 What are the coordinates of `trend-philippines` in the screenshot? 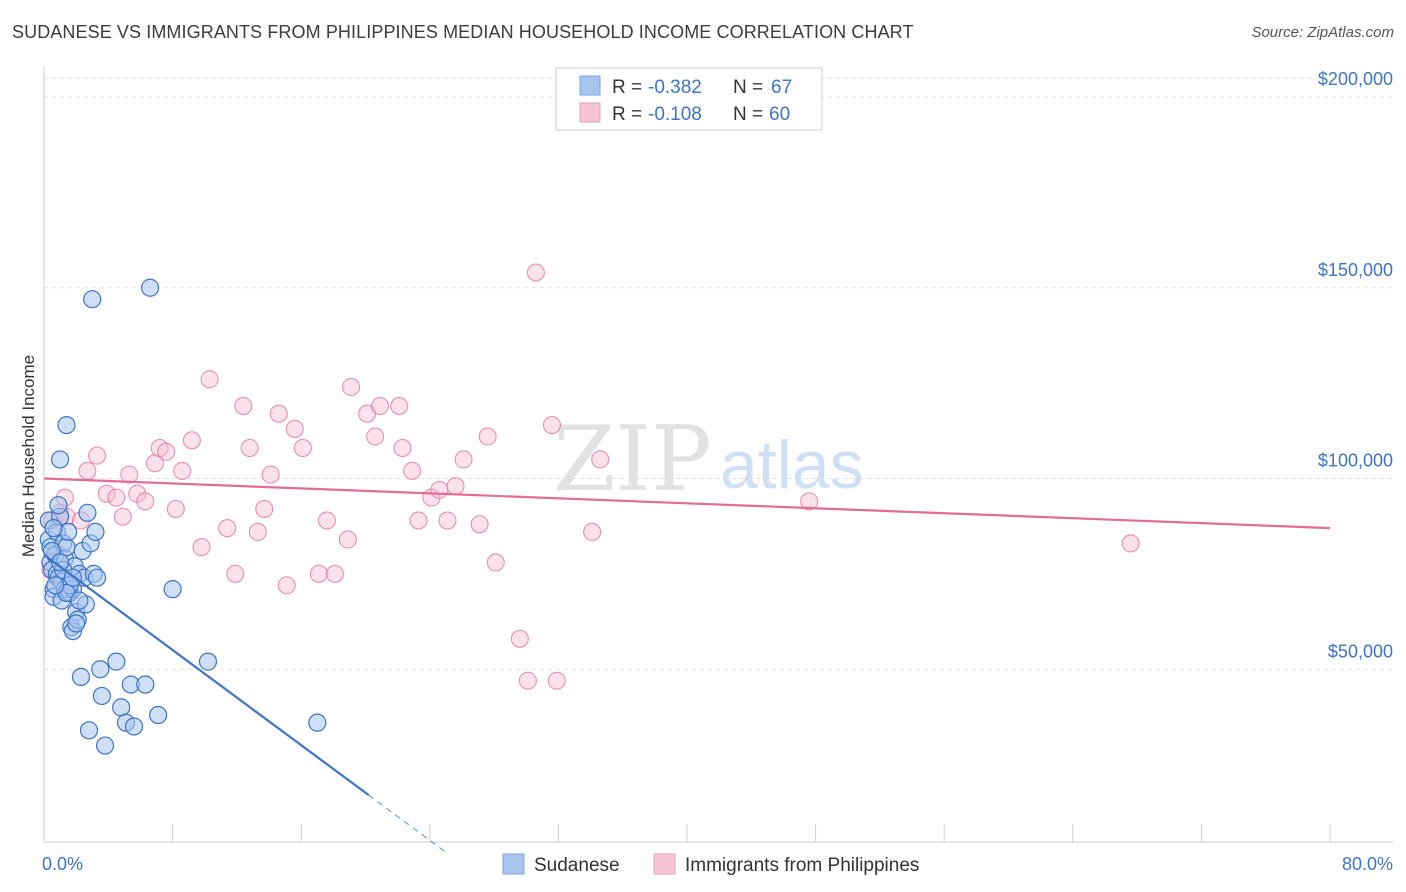 It's located at (687, 503).